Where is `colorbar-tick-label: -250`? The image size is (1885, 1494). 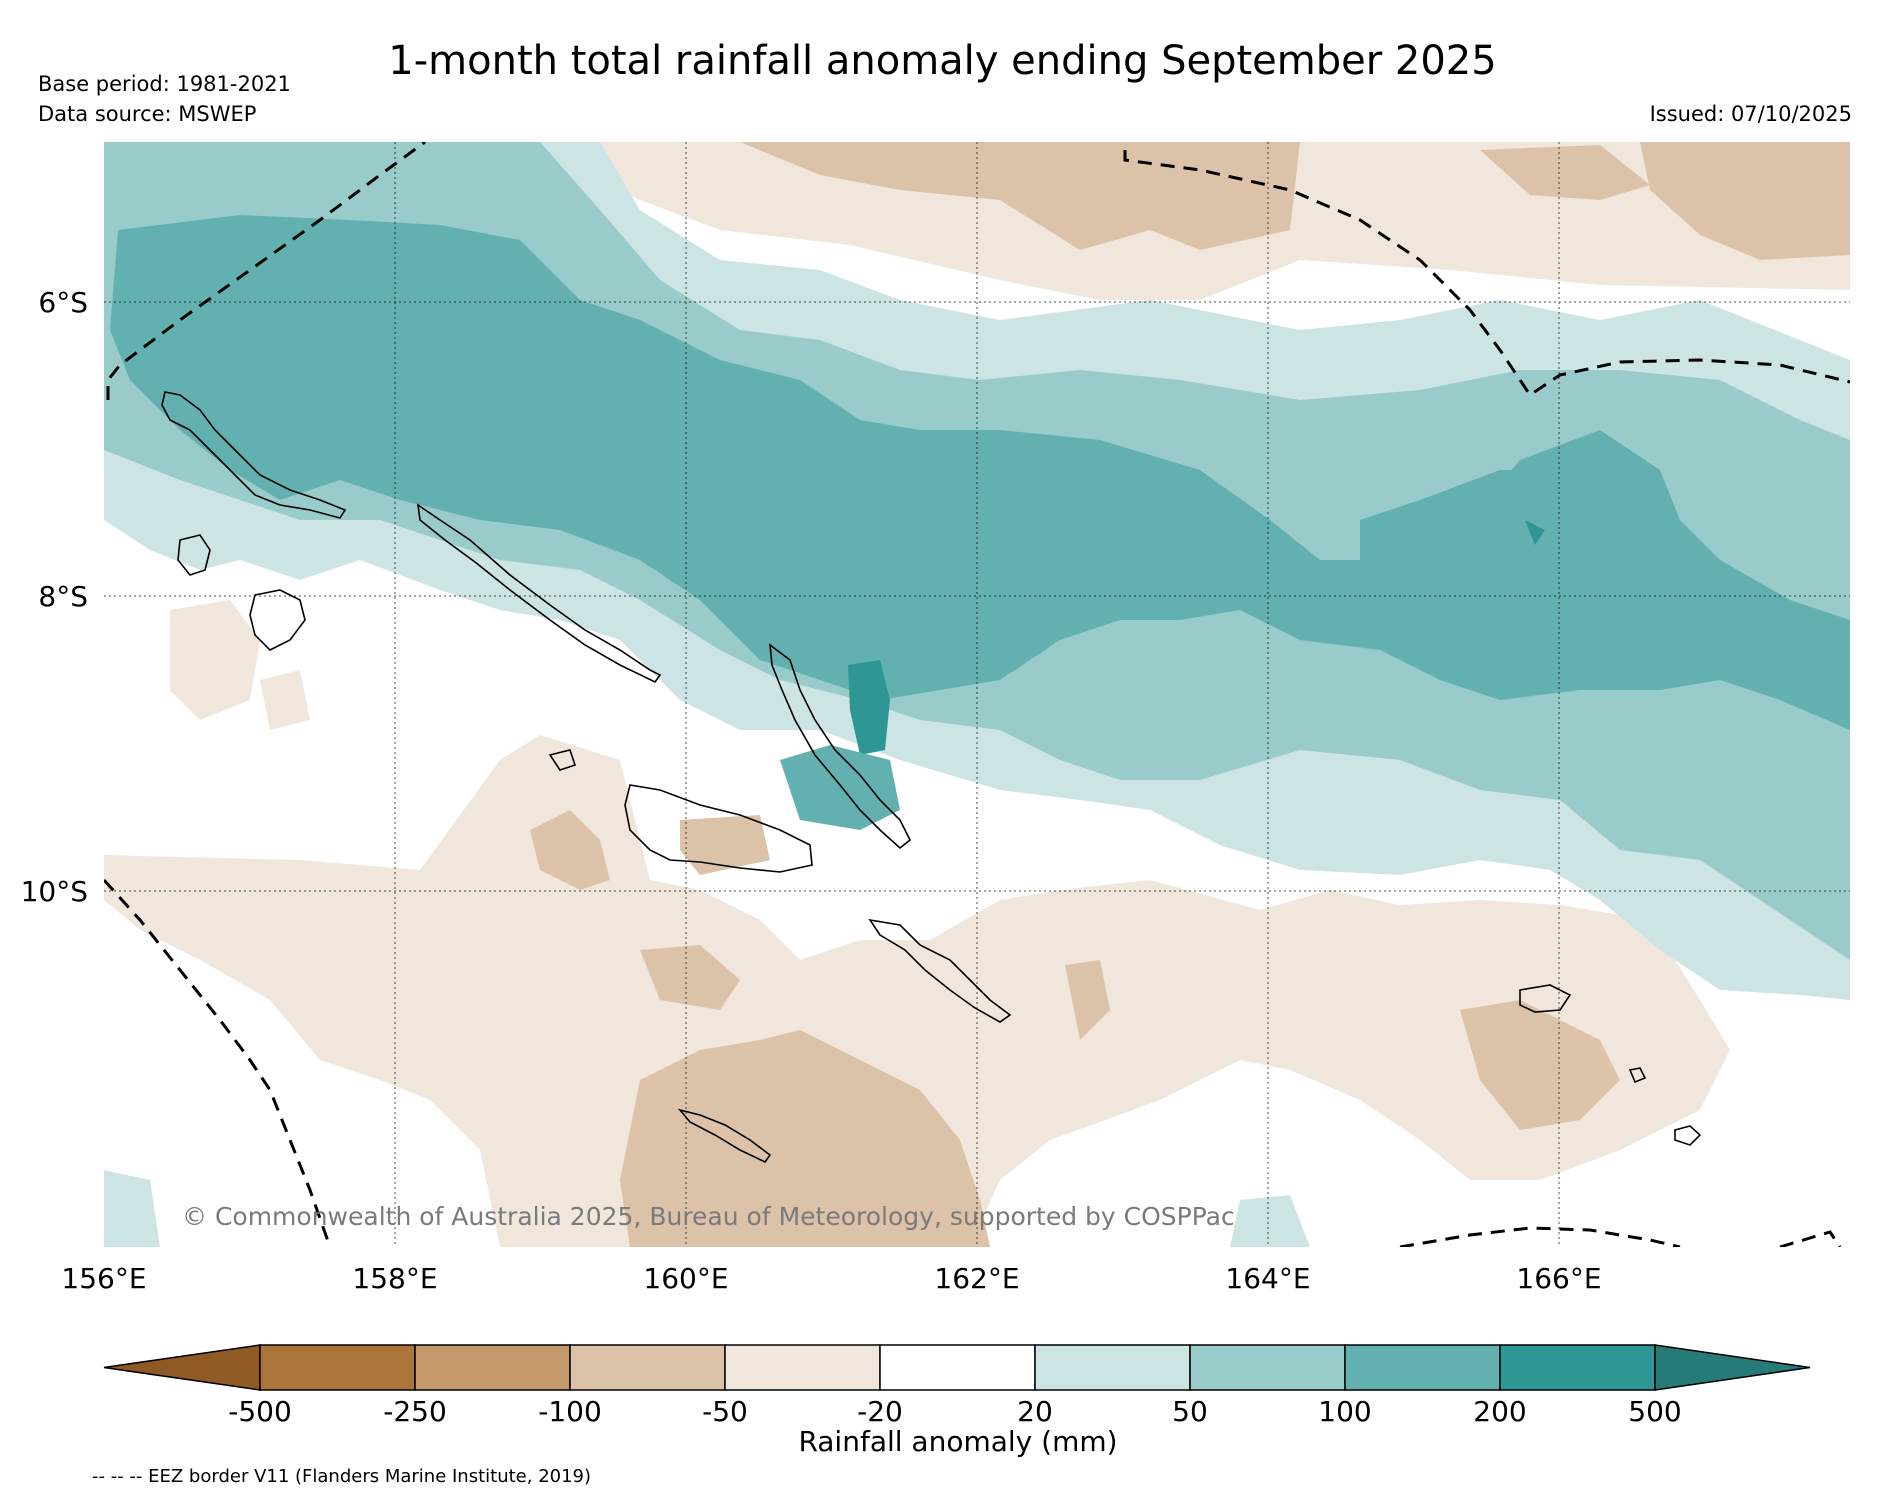 colorbar-tick-label: -250 is located at coordinates (415, 1411).